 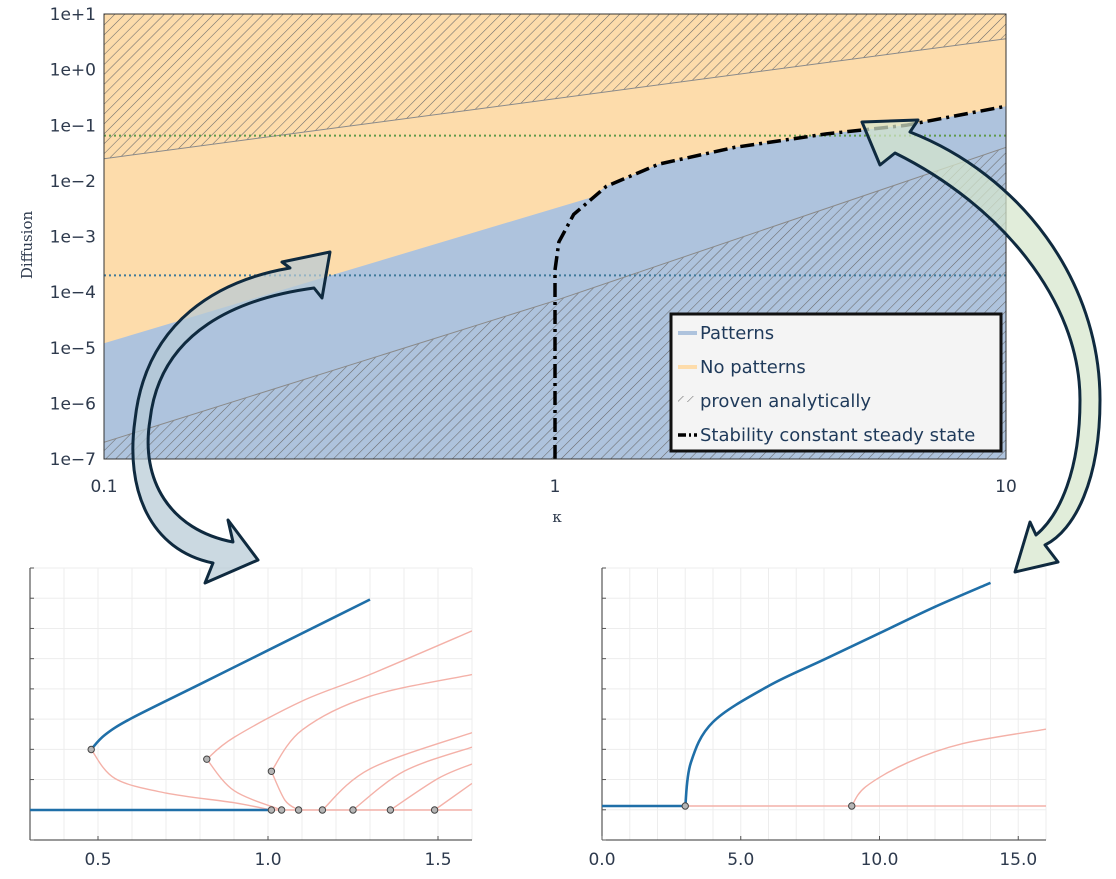 I want to click on left-bifurcation-points, so click(x=263, y=779).